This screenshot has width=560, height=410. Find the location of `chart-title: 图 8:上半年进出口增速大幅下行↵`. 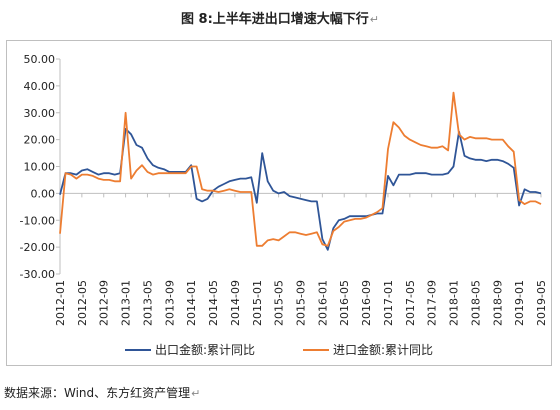

chart-title: 图 8:上半年进出口增速大幅下行↵ is located at coordinates (280, 17).